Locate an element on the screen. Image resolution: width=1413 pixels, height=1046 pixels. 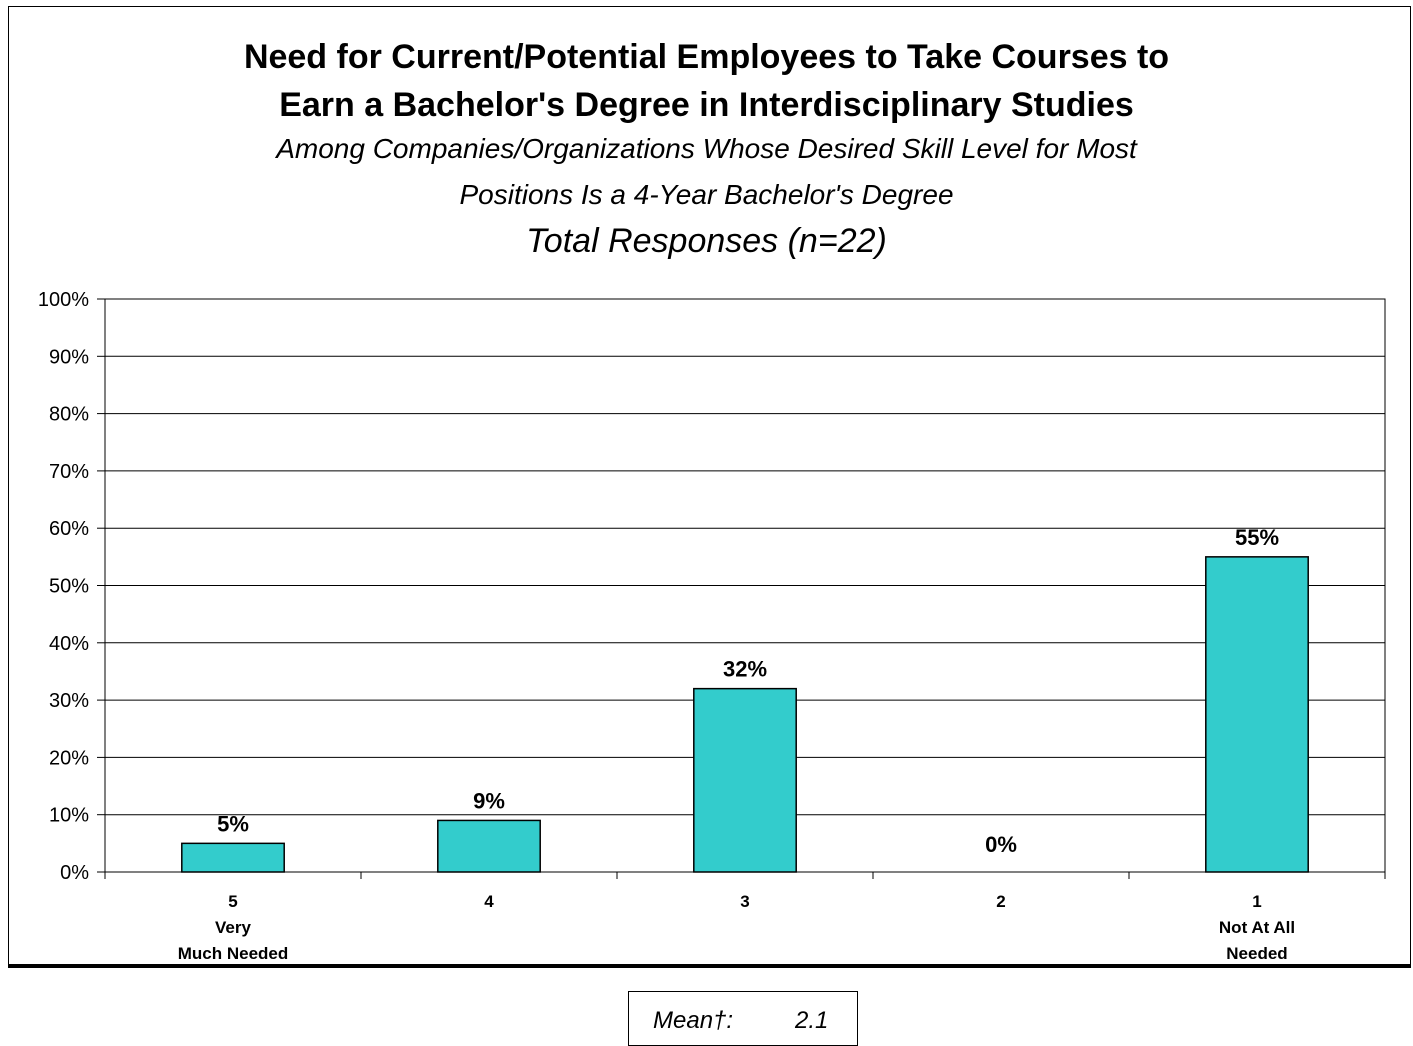
data-label: 32% is located at coordinates (745, 669).